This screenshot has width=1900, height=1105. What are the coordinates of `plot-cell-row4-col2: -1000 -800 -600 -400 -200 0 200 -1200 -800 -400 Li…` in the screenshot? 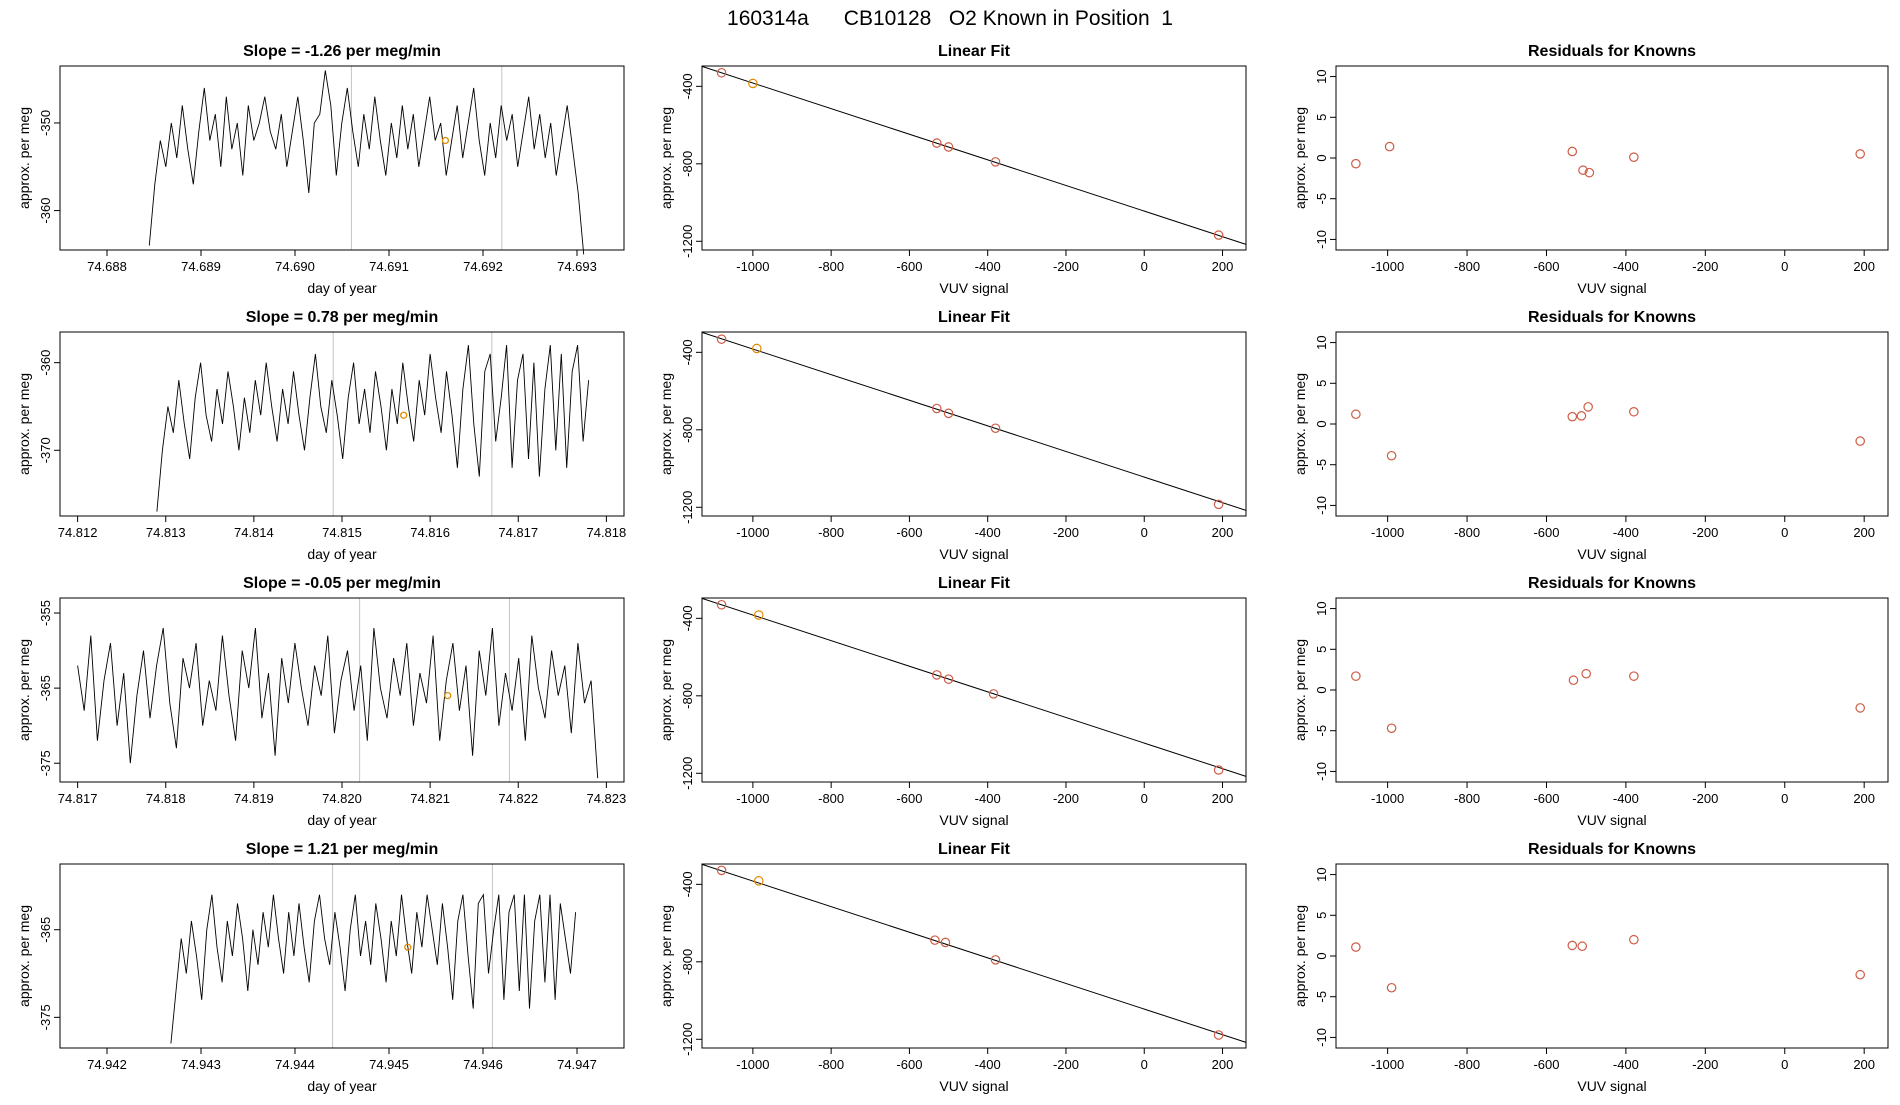 It's located at (955, 967).